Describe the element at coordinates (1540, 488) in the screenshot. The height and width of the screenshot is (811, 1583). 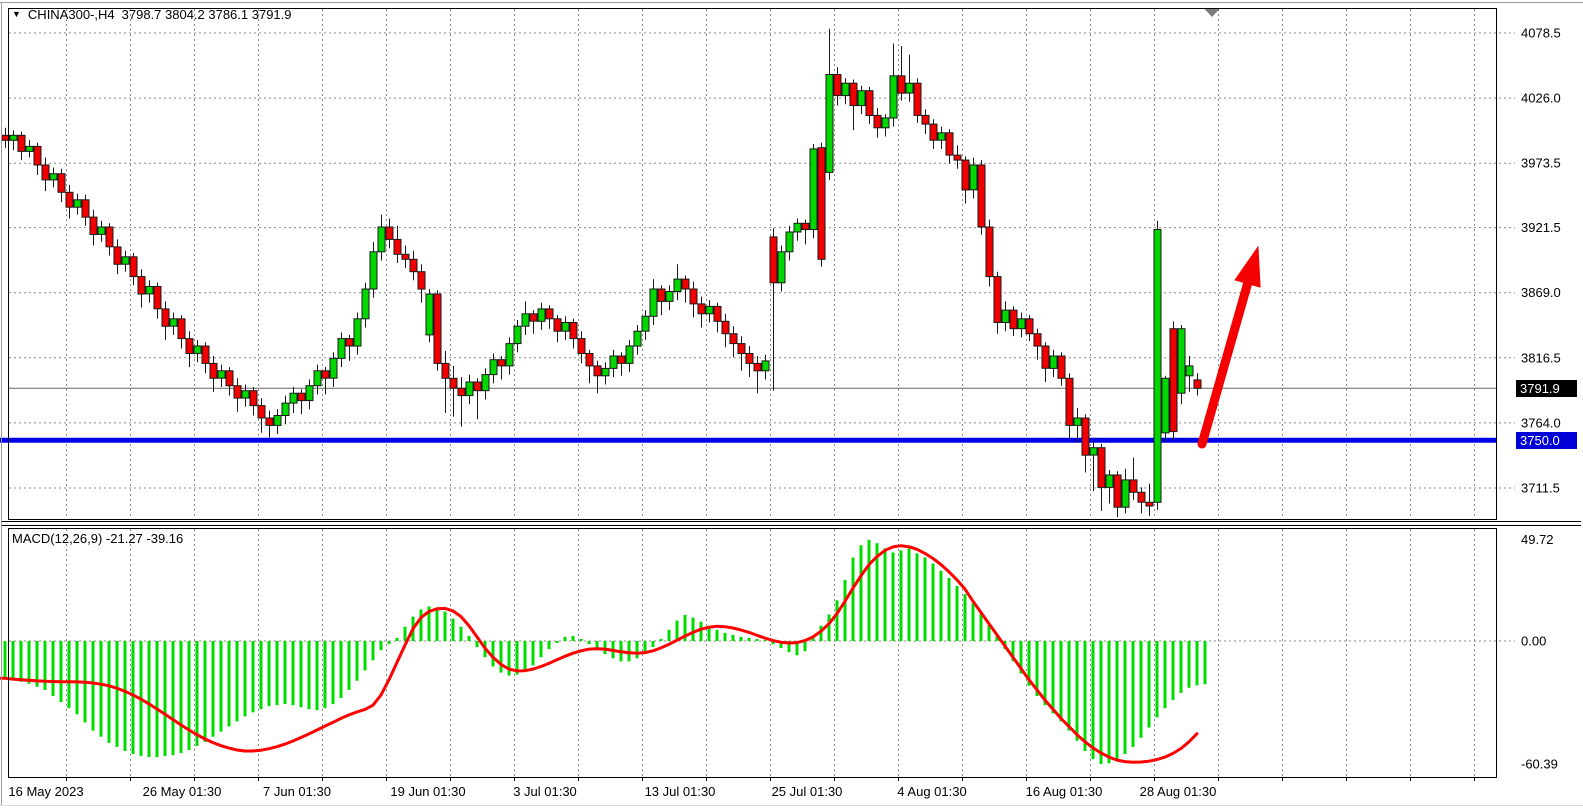
I see `price-axis-label: 3711.5` at that location.